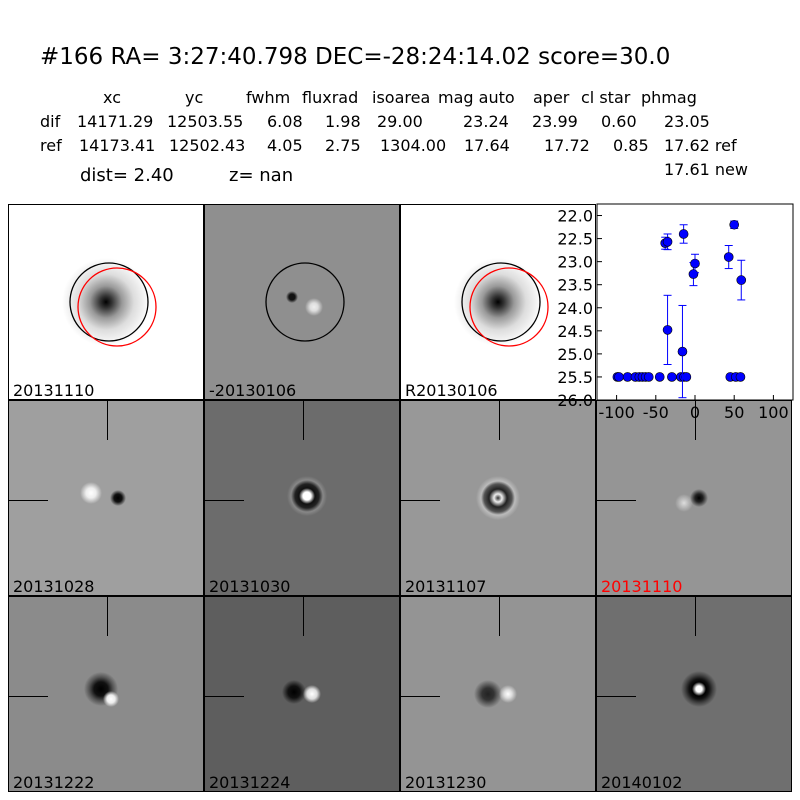  What do you see at coordinates (656, 412) in the screenshot?
I see `x-tick-label: -50` at bounding box center [656, 412].